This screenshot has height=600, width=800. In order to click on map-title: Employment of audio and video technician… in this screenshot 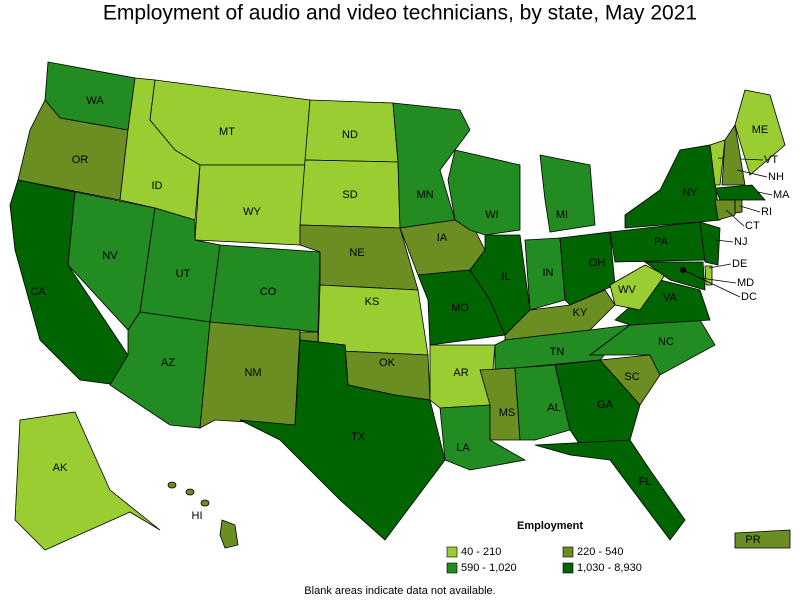, I will do `click(400, 13)`.